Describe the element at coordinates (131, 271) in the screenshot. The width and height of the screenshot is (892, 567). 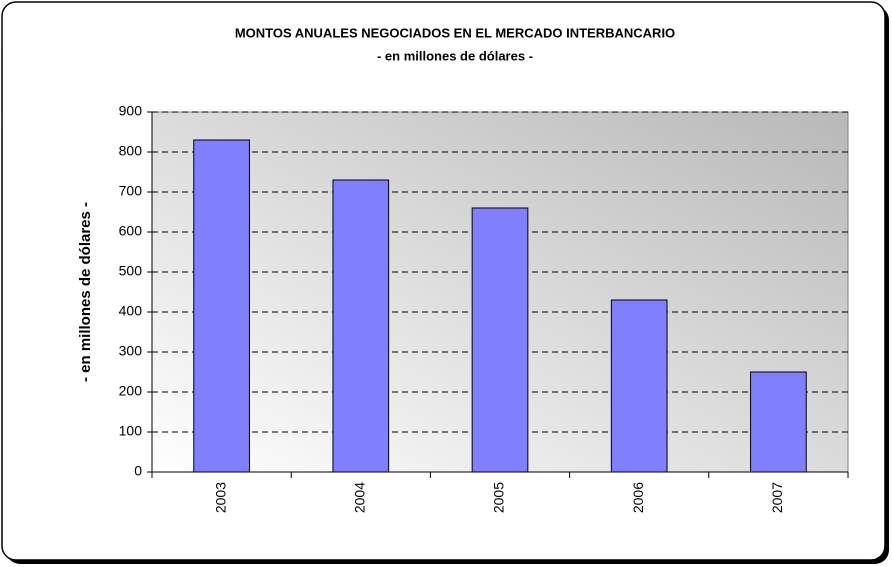
I see `y-tick-label: 500` at that location.